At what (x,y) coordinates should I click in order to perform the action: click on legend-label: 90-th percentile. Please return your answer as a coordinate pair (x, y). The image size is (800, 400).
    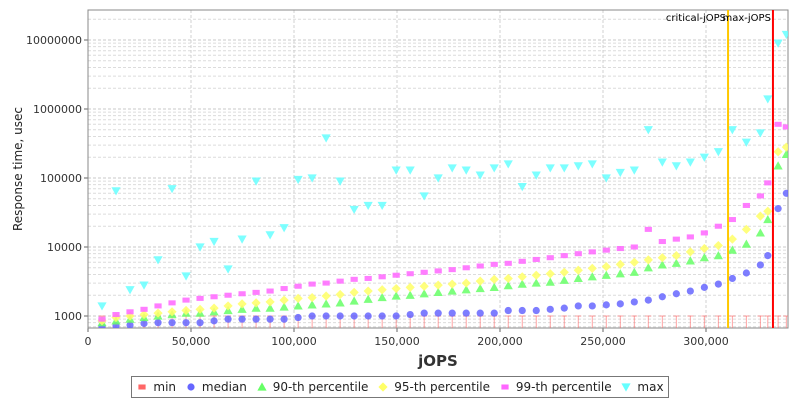
    Looking at the image, I should click on (320, 387).